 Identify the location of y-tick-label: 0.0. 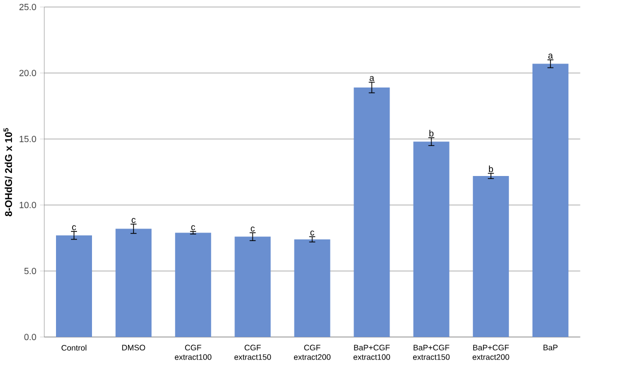
(30, 337).